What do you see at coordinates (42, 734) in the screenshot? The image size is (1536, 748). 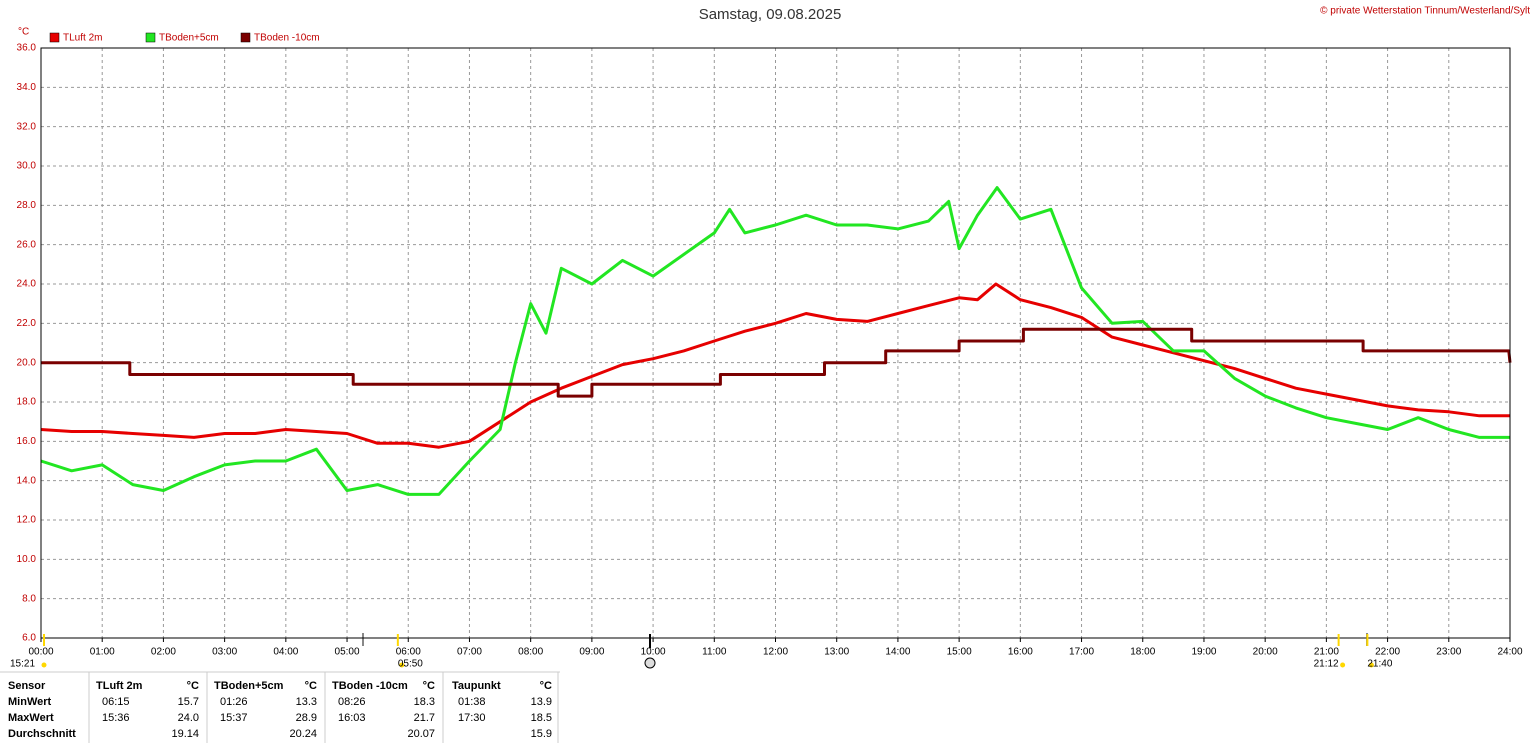 I see `row-label: Durchschnitt` at bounding box center [42, 734].